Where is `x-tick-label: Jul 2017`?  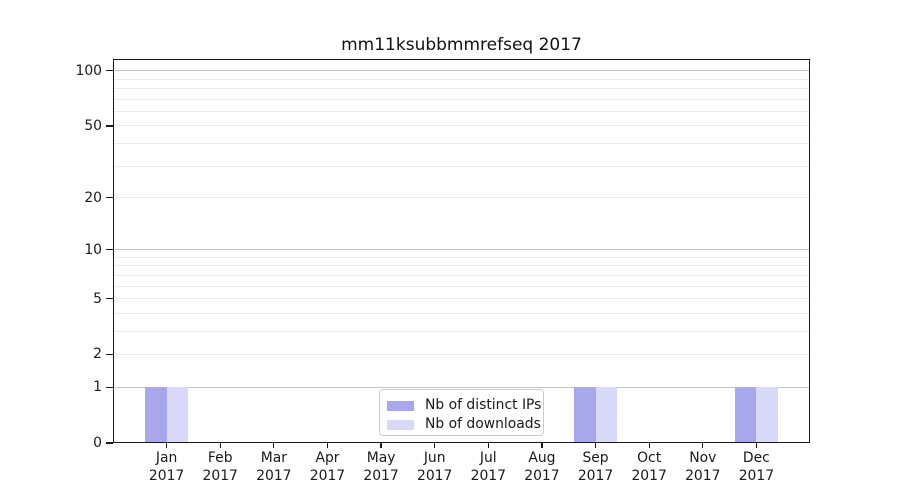
x-tick-label: Jul 2017 is located at coordinates (488, 467).